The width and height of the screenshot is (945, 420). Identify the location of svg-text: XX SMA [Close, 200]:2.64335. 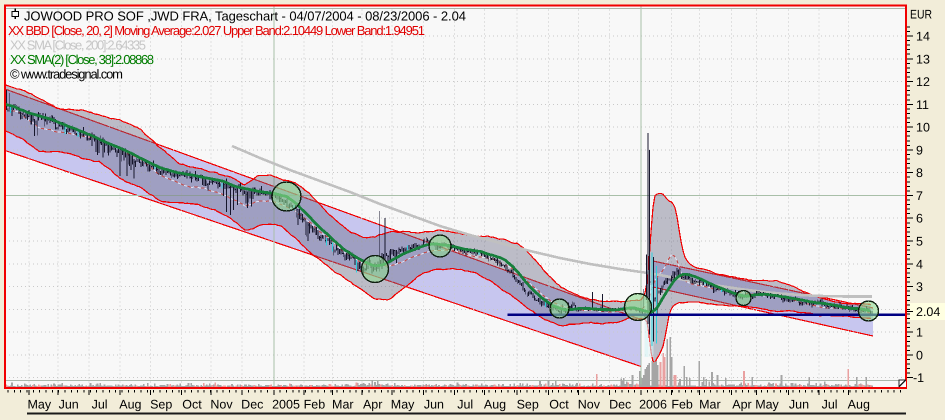
(78, 45).